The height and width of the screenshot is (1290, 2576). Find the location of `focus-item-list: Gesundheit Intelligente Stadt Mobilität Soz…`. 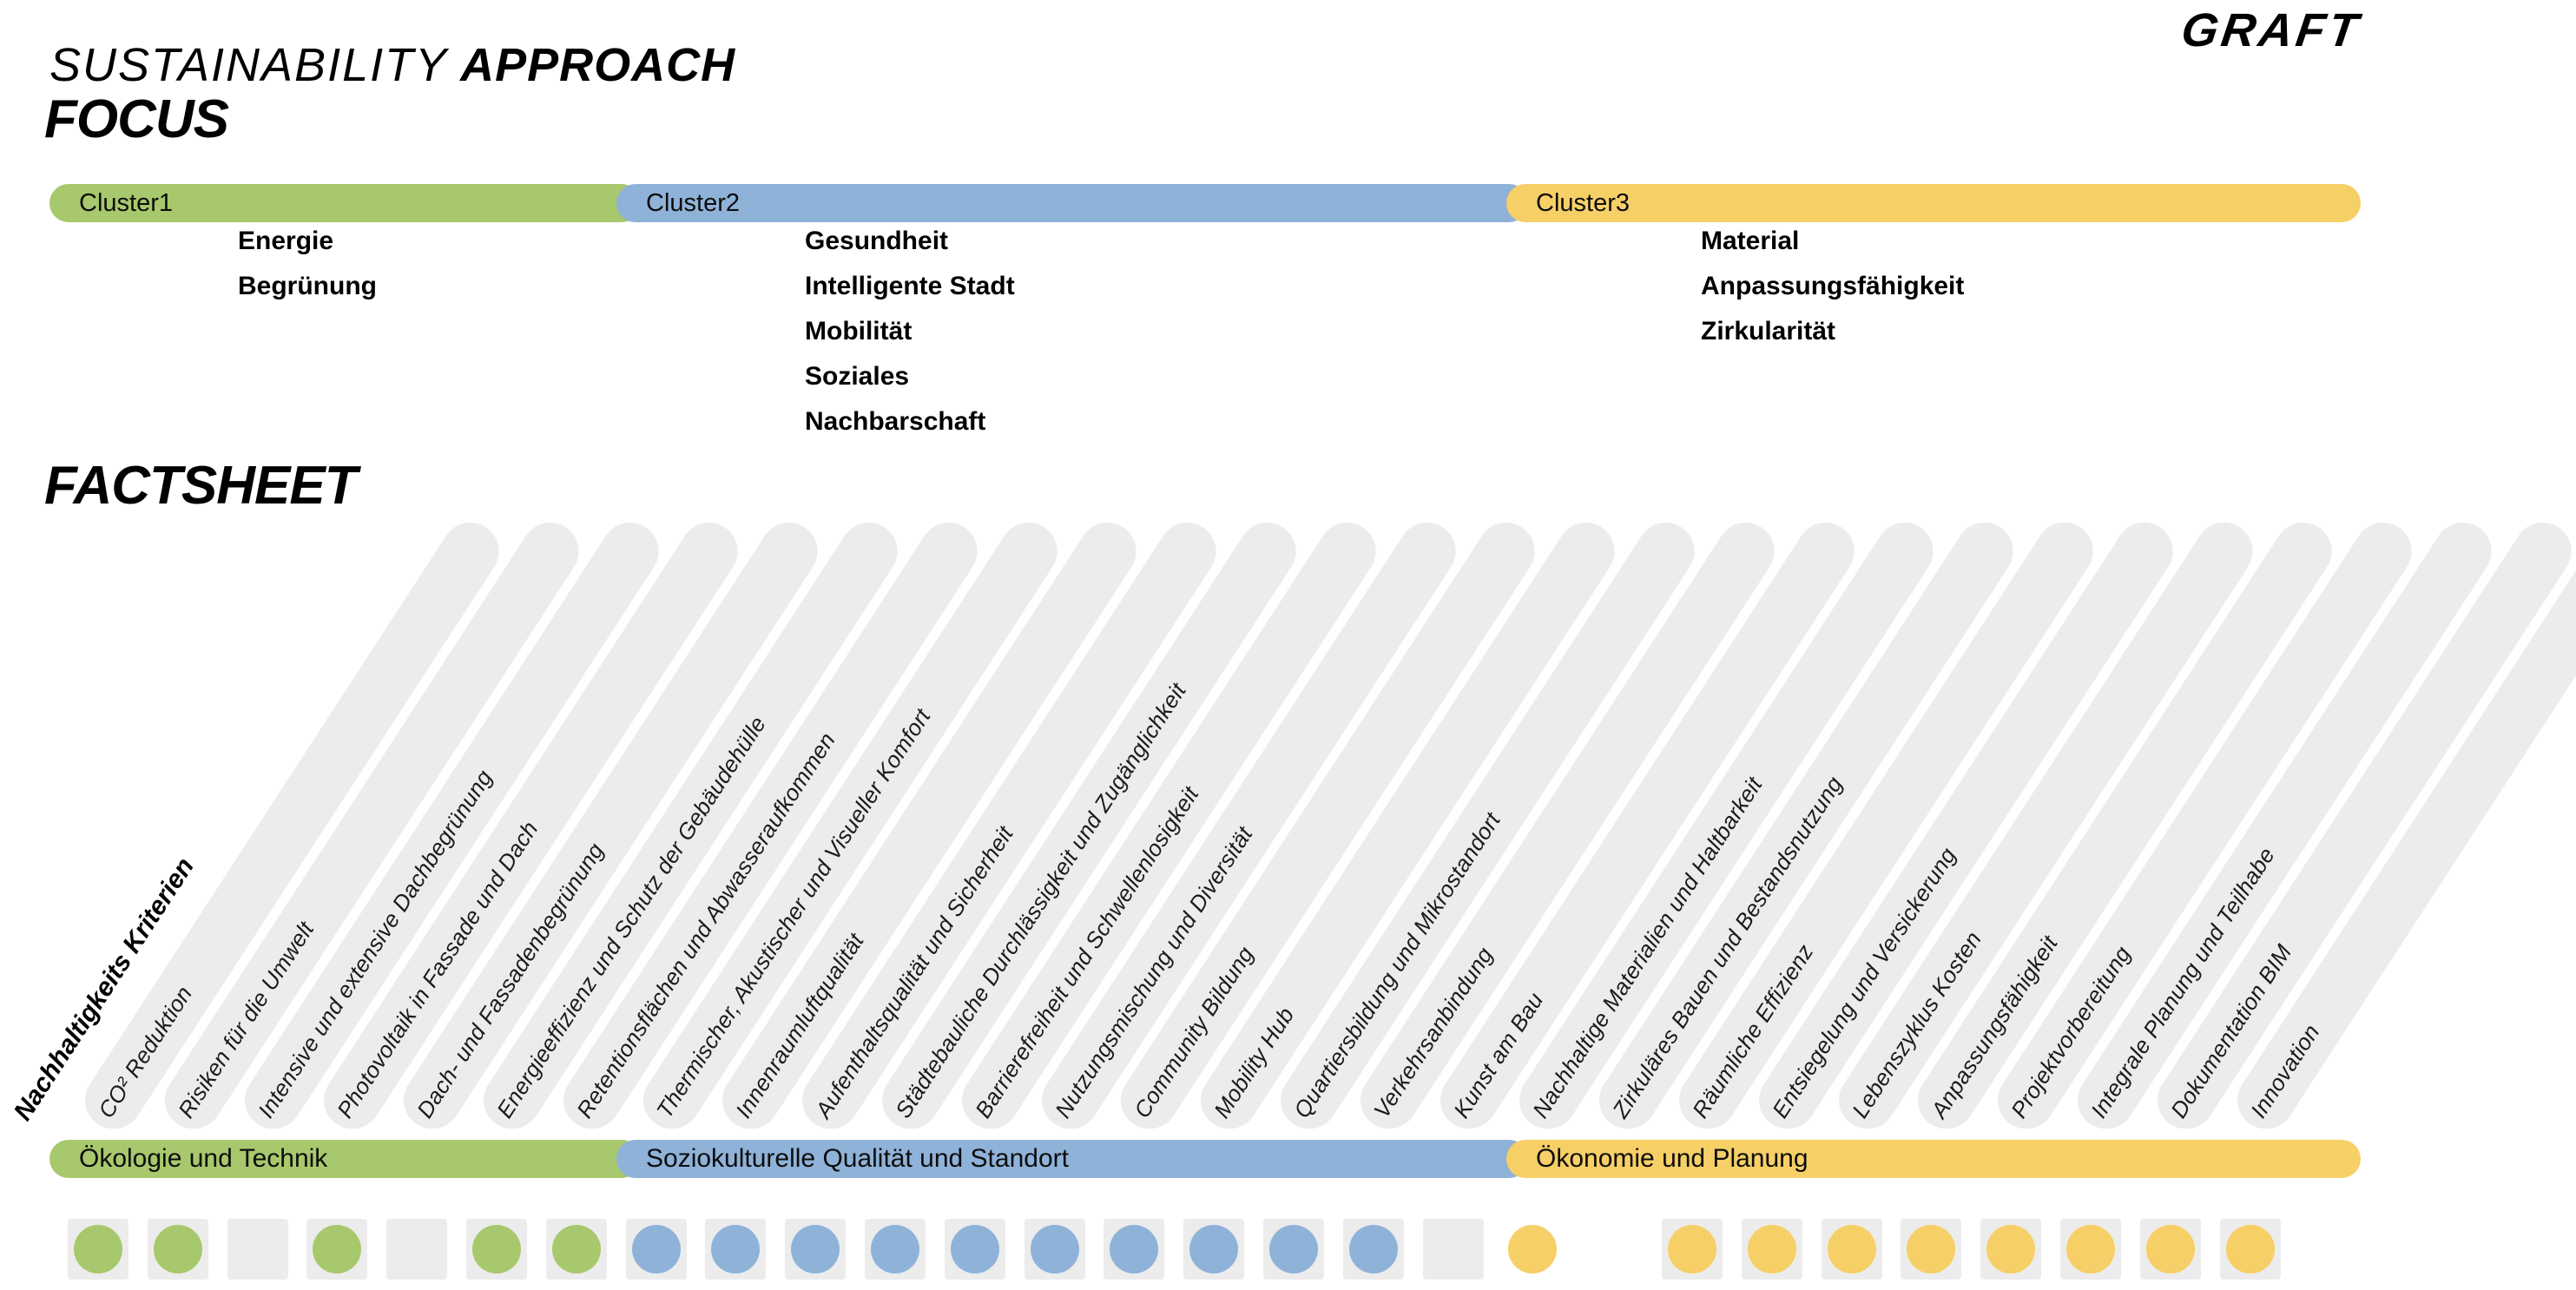

focus-item-list: Gesundheit Intelligente Stadt Mobilität Soz… is located at coordinates (910, 331).